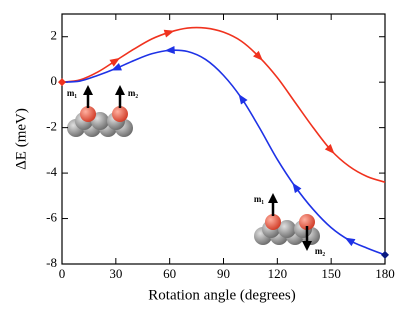  Describe the element at coordinates (289, 224) in the screenshot. I see `inset-2: m₁ m₂` at that location.